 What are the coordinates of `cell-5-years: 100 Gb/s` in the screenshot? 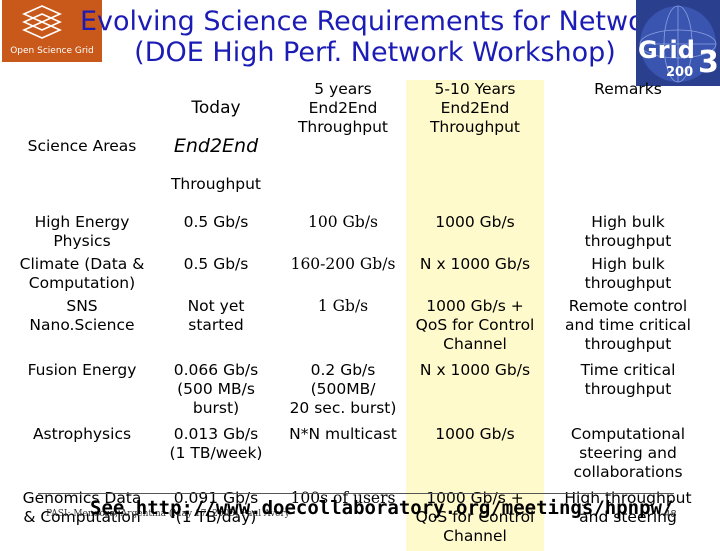 It's located at (343, 222).